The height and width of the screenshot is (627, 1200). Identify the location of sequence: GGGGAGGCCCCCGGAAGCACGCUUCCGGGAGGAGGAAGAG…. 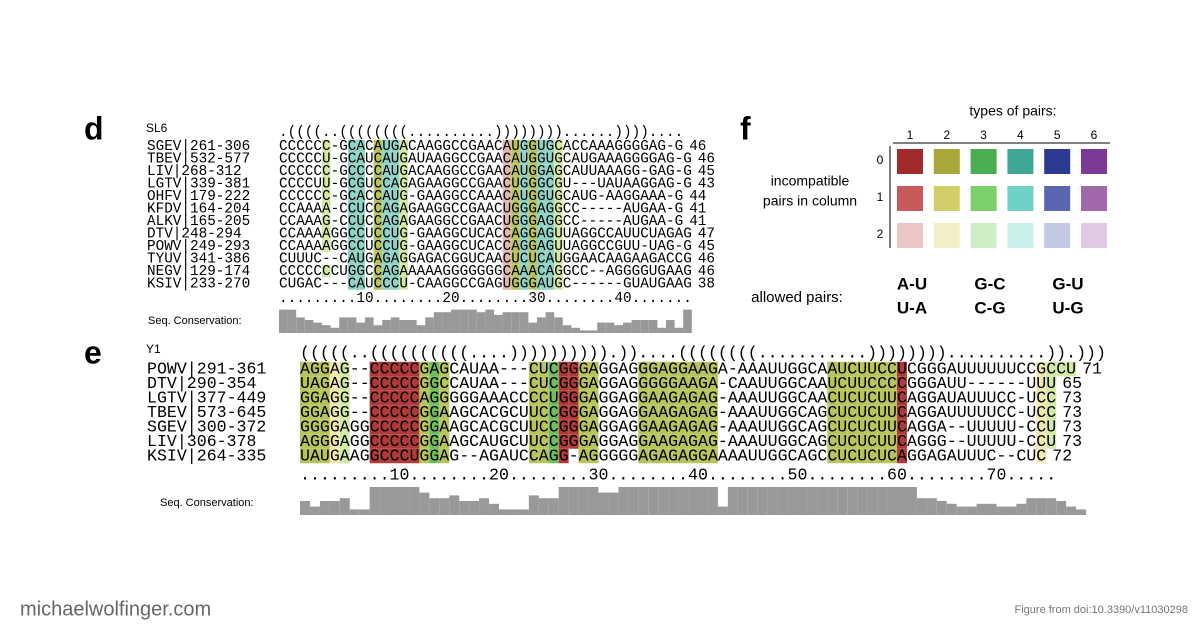
(678, 426).